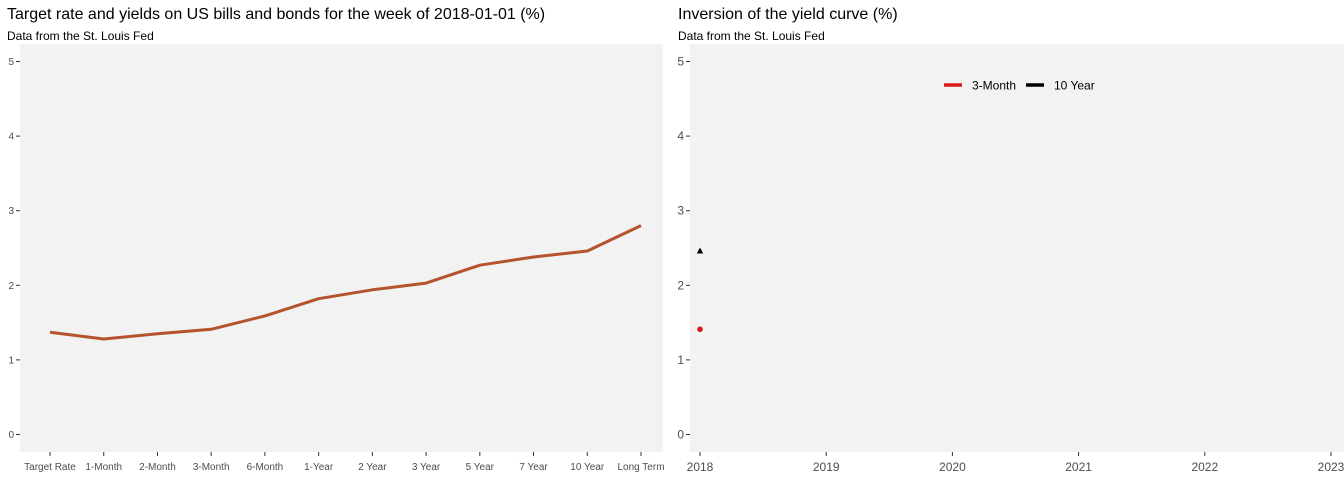 This screenshot has width=1344, height=480. Describe the element at coordinates (826, 467) in the screenshot. I see `chart2-x-tick-label: 2019` at that location.